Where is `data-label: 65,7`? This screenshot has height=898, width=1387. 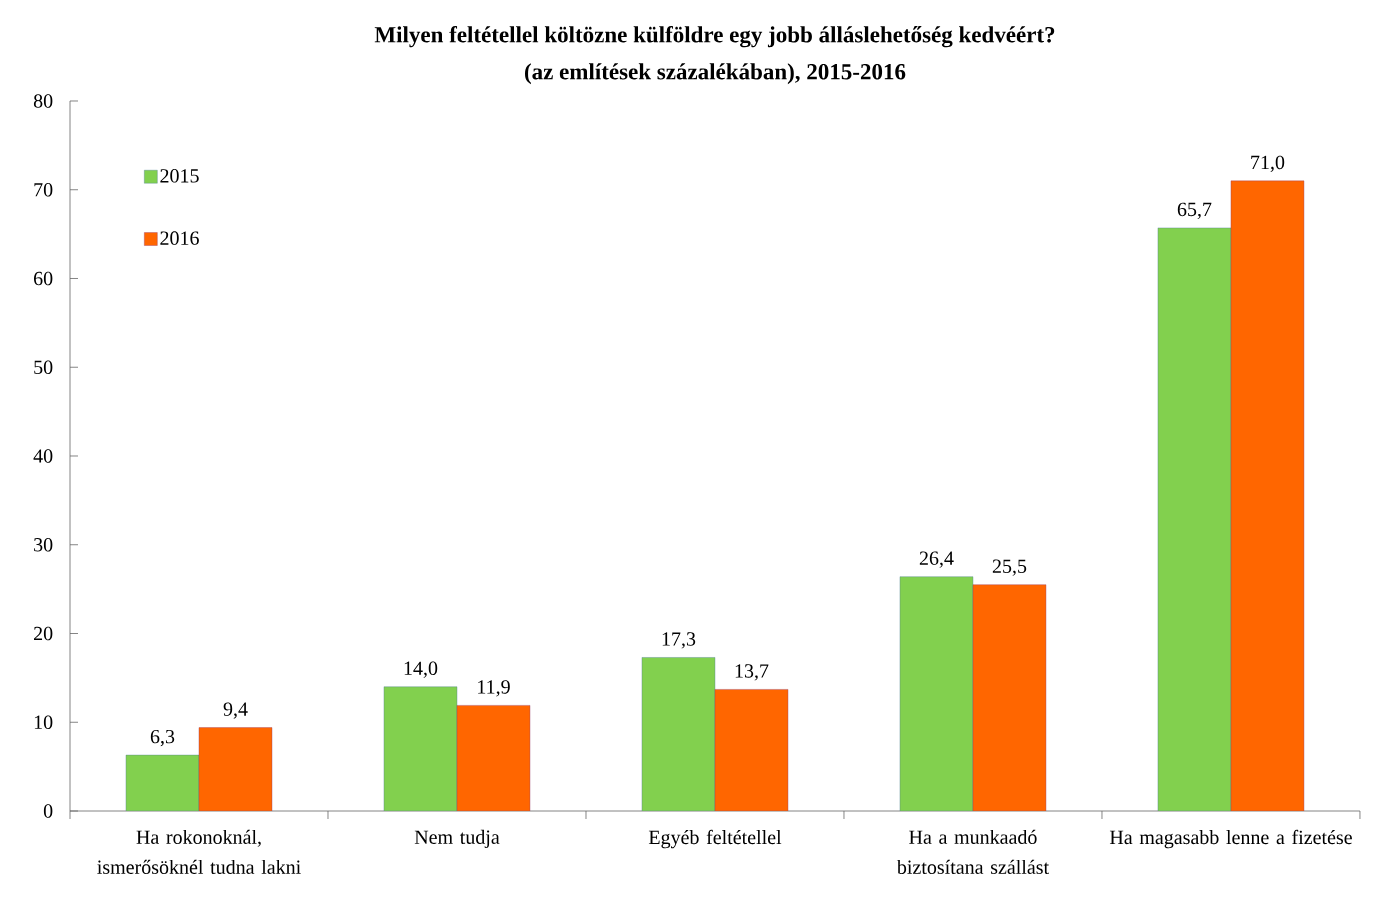 data-label: 65,7 is located at coordinates (1194, 211).